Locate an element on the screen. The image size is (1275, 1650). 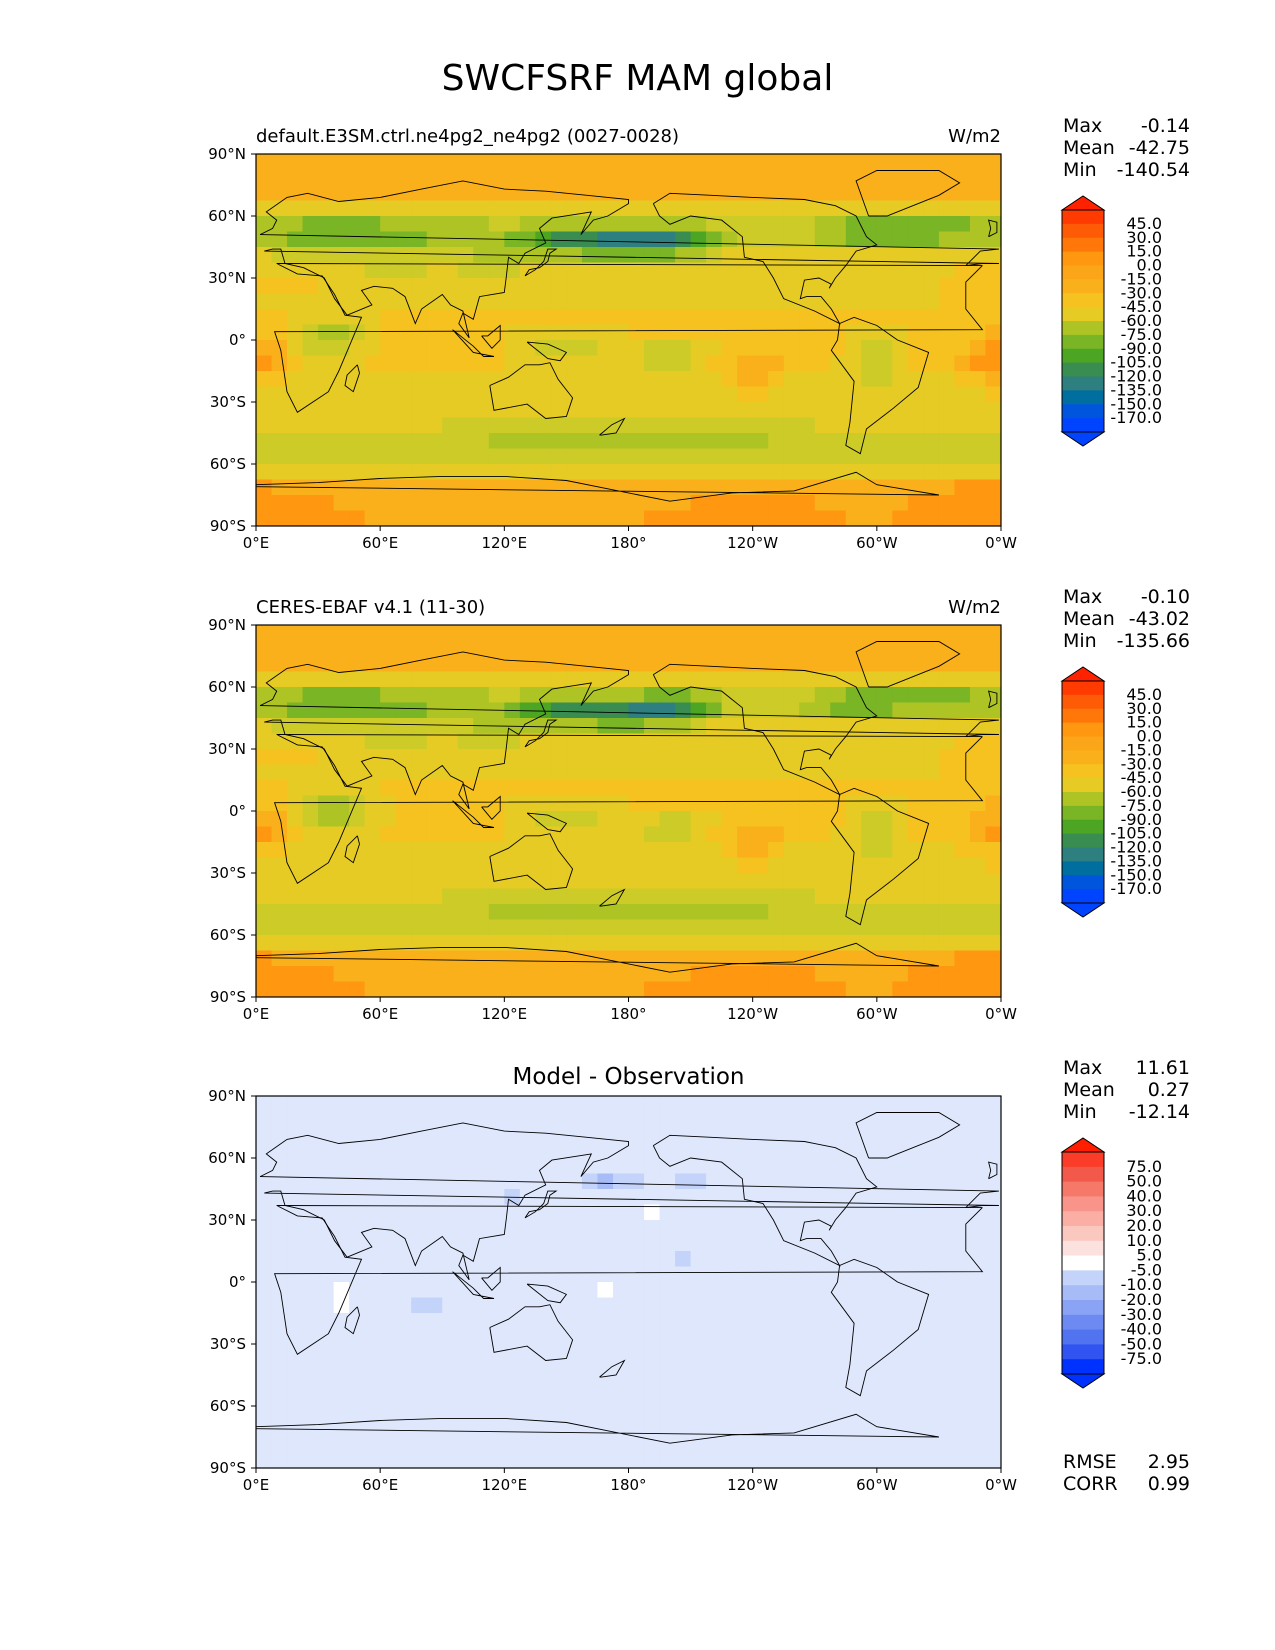
corr-value: 0.99 is located at coordinates (1169, 1484).